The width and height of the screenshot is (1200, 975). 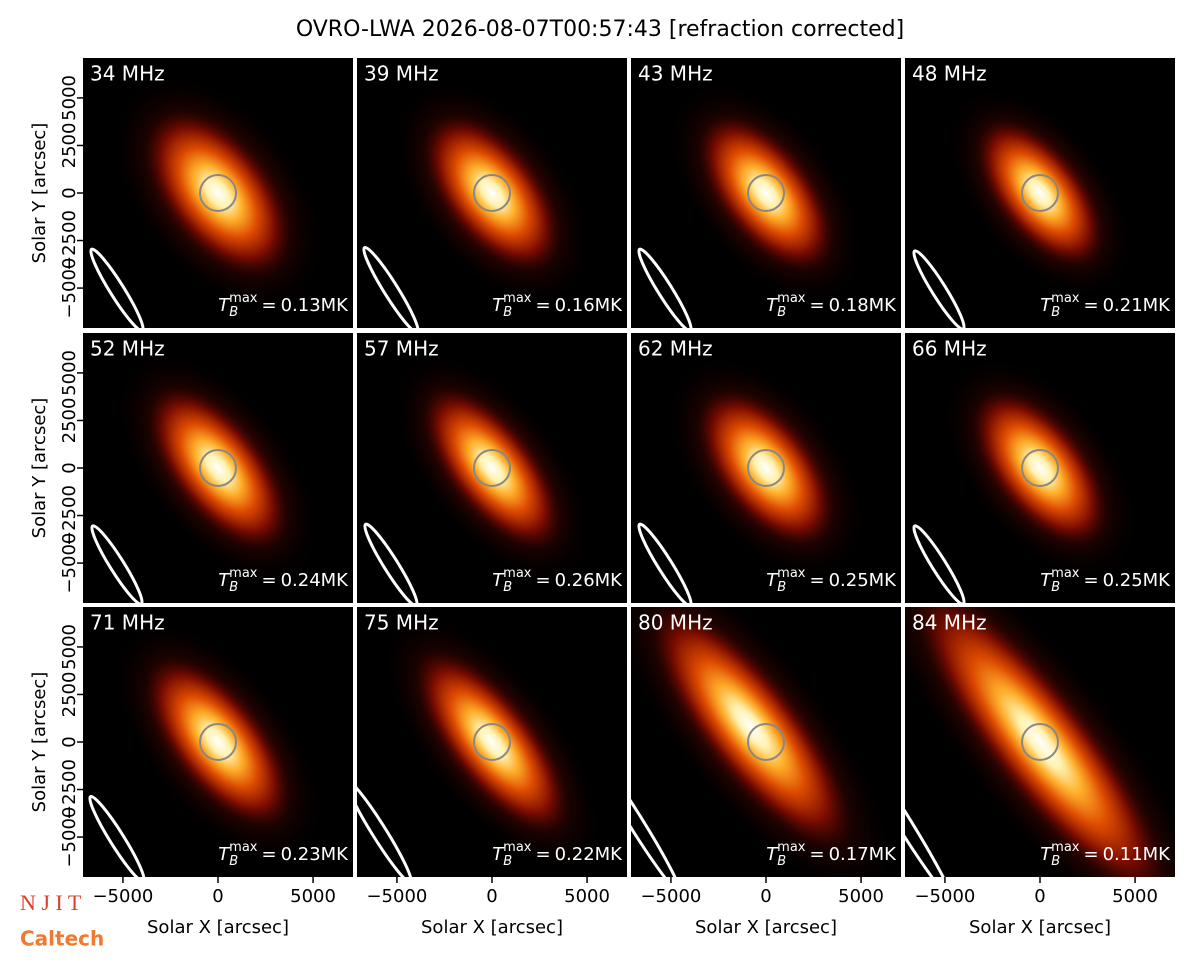 I want to click on panel: 39 MHz TBmax = 0.16MK, so click(x=492, y=193).